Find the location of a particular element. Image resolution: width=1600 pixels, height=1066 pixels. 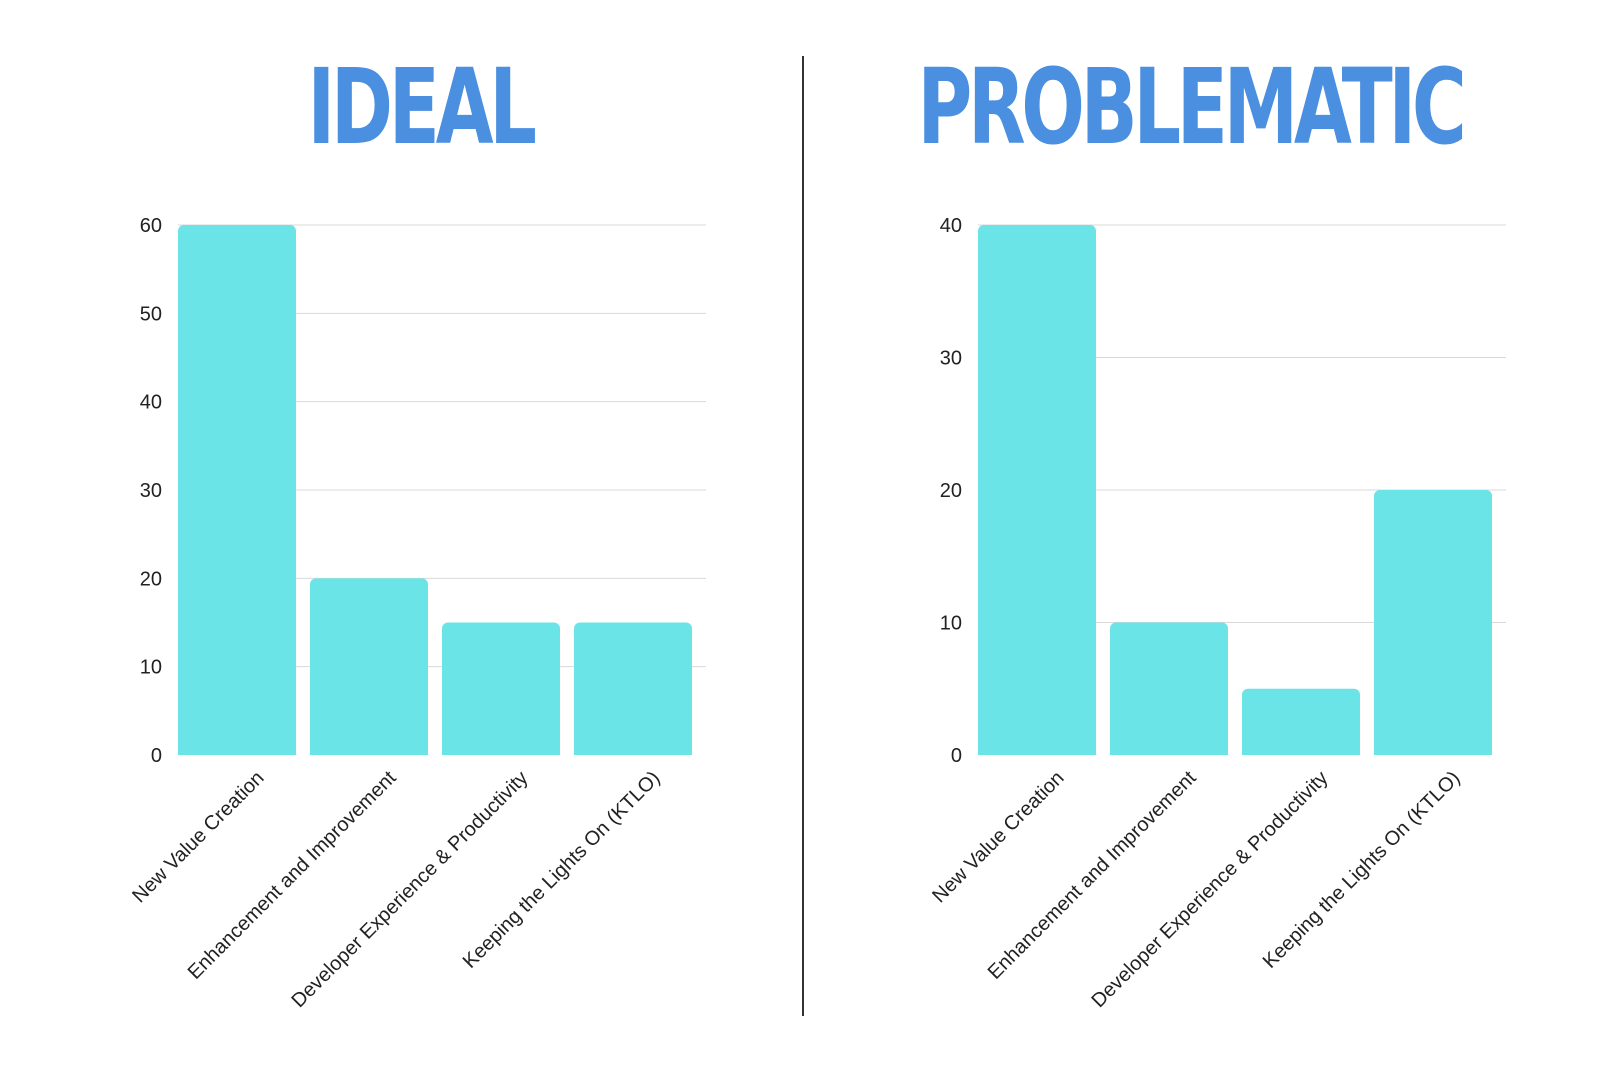

chart-title-ideal: IDEAL is located at coordinates (422, 107).